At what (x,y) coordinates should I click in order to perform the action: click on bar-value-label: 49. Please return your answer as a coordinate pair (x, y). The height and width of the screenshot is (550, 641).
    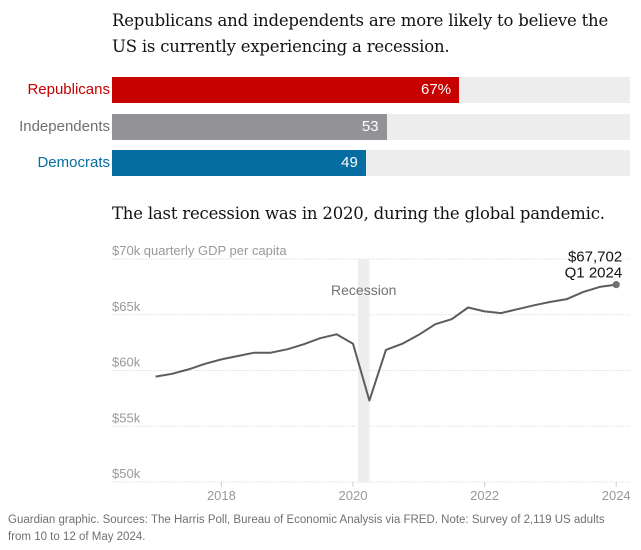
    Looking at the image, I should click on (349, 162).